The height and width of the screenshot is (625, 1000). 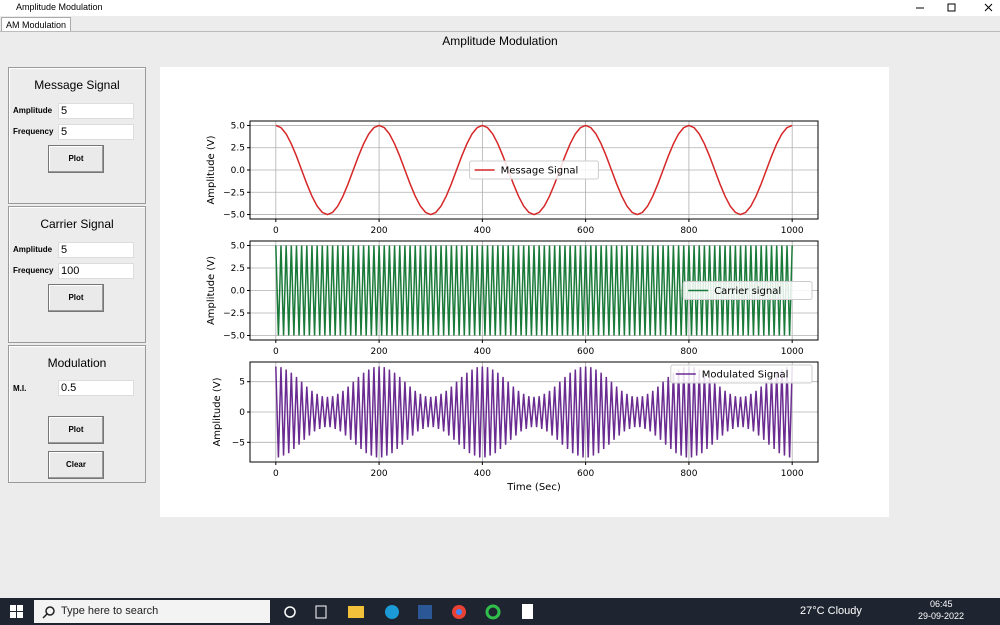 What do you see at coordinates (242, 383) in the screenshot?
I see `y-tick-label: 5` at bounding box center [242, 383].